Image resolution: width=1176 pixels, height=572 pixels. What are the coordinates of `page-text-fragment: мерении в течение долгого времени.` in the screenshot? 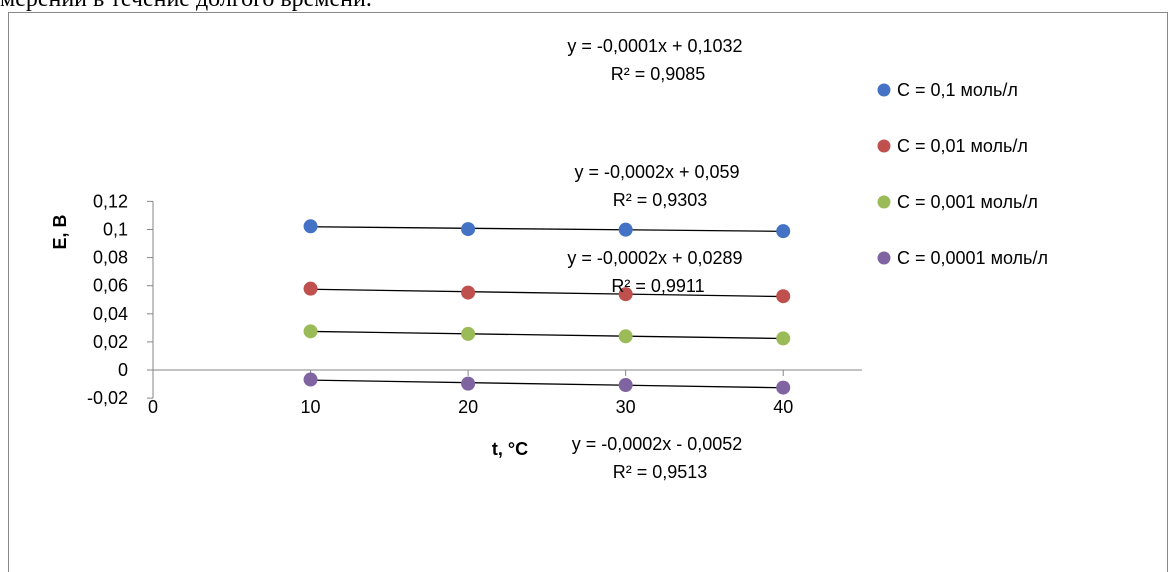 It's located at (186, 6).